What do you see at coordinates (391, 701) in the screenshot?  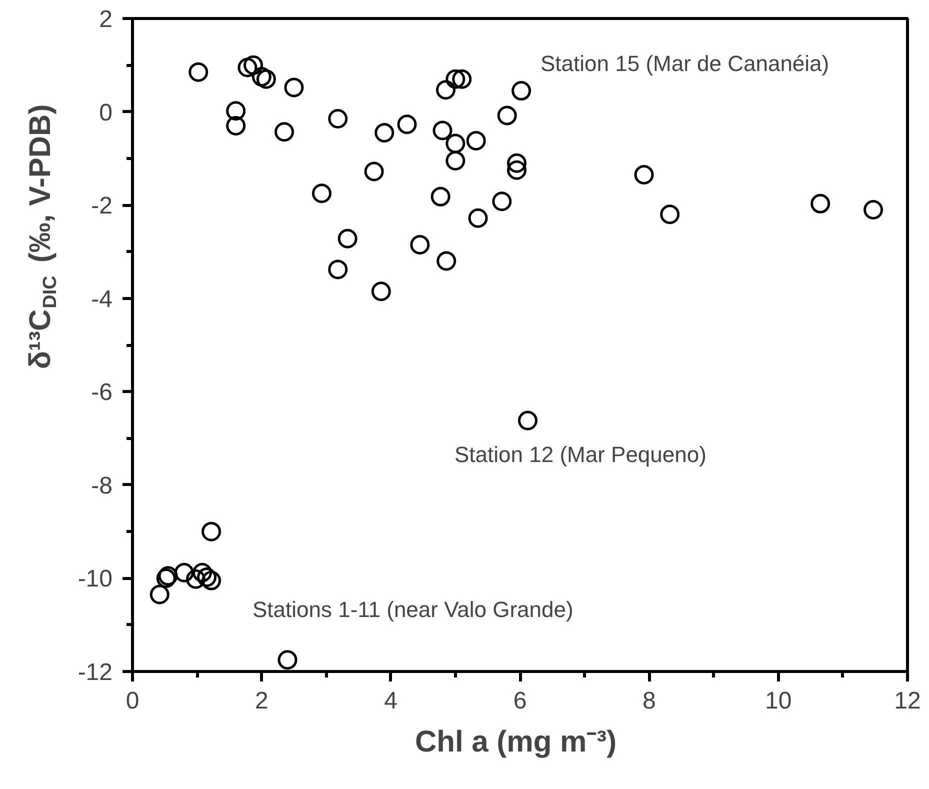 I see `x-tick-label: 4` at bounding box center [391, 701].